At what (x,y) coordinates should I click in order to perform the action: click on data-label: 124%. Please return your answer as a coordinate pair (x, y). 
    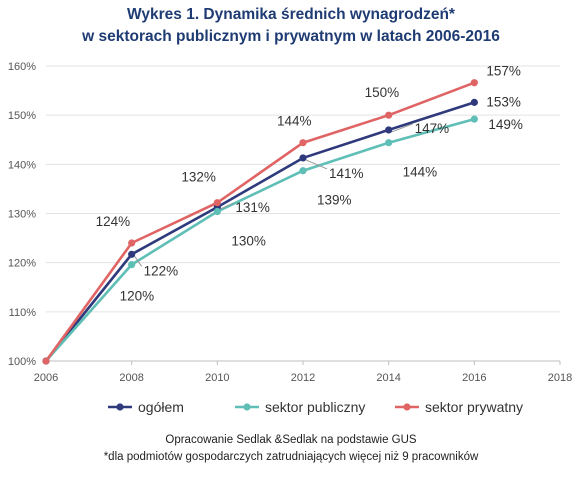
    Looking at the image, I should click on (113, 221).